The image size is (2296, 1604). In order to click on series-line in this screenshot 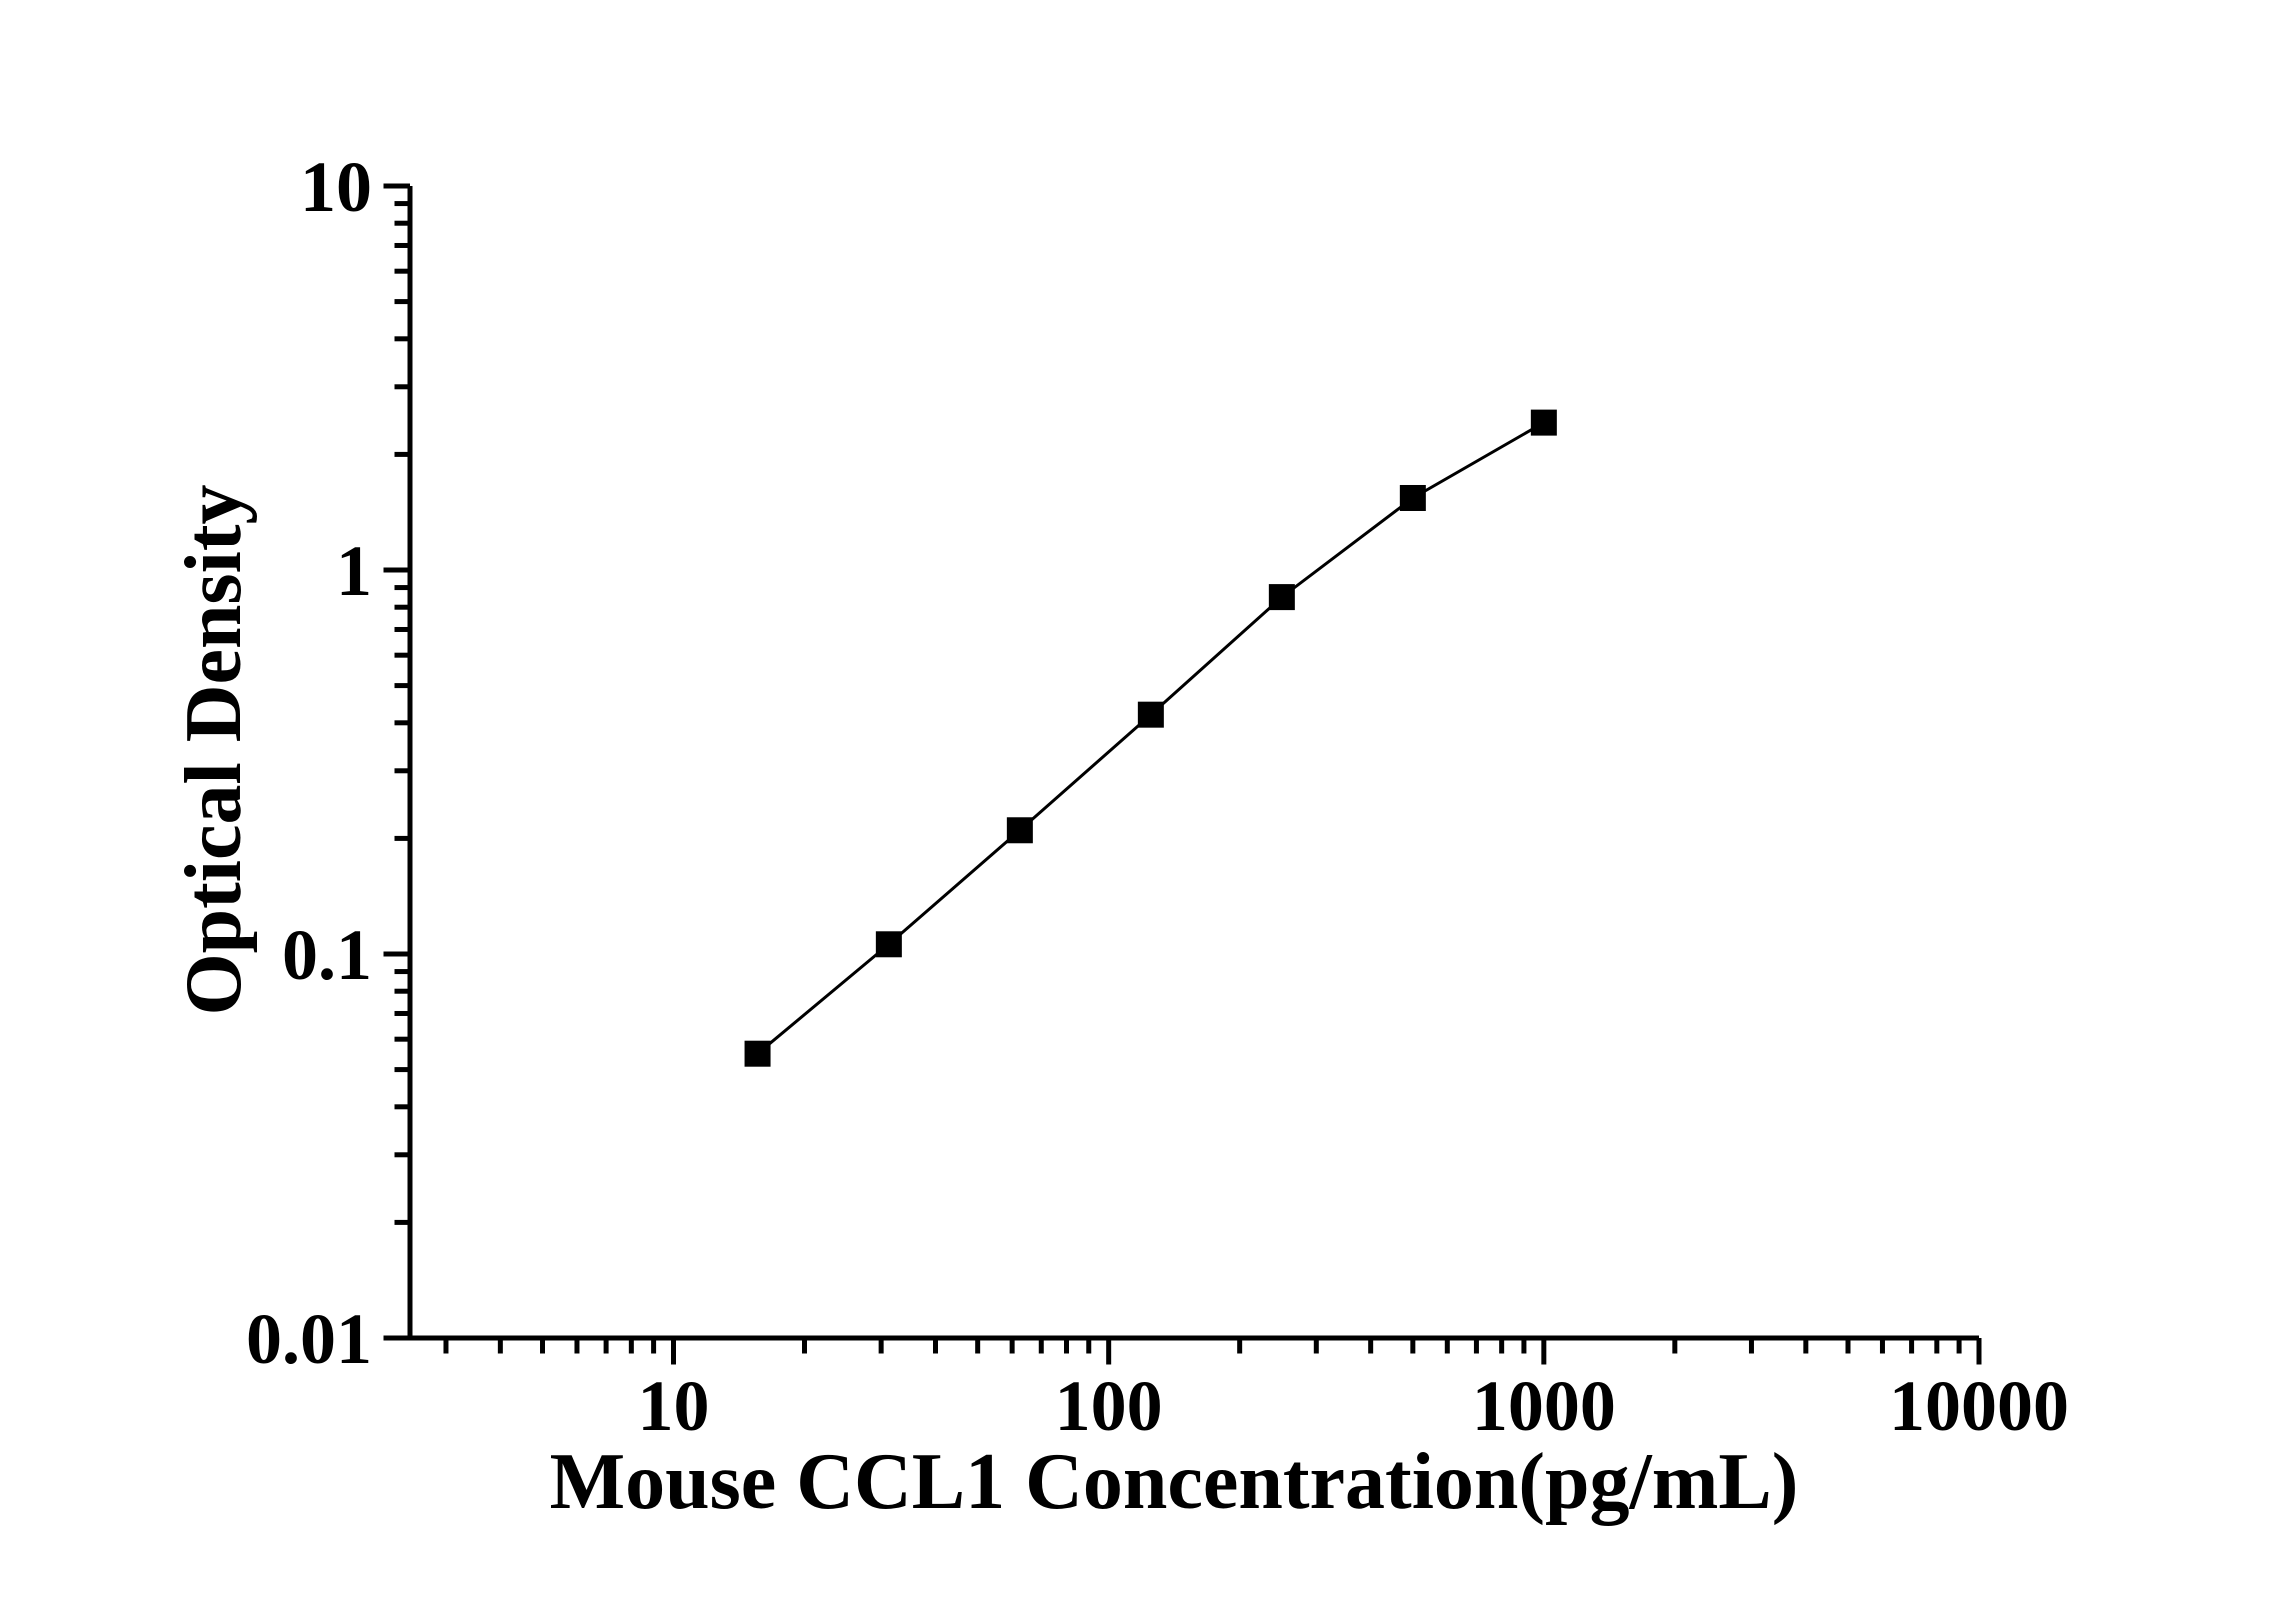, I will do `click(1150, 738)`.